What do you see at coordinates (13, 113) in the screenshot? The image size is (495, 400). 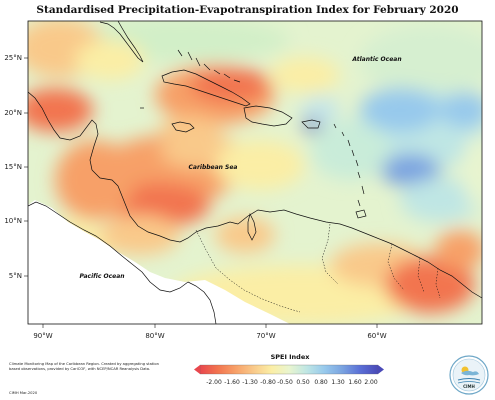 I see `lat-tick-label: 20°N` at bounding box center [13, 113].